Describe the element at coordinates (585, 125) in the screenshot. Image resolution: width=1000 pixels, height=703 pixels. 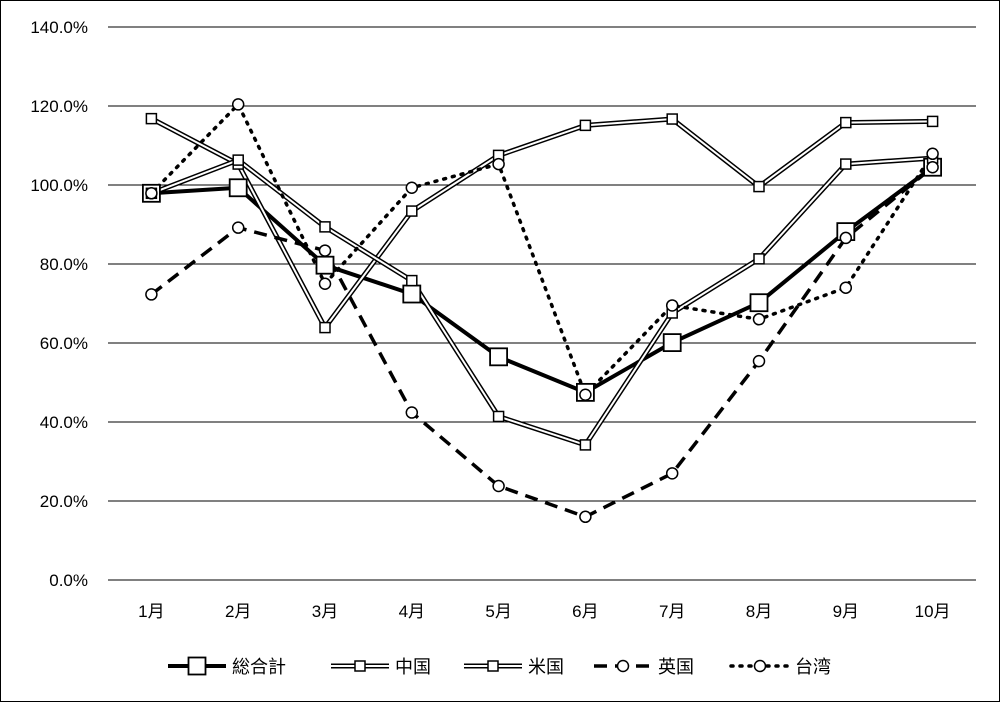
I see `data-point-中国-6` at that location.